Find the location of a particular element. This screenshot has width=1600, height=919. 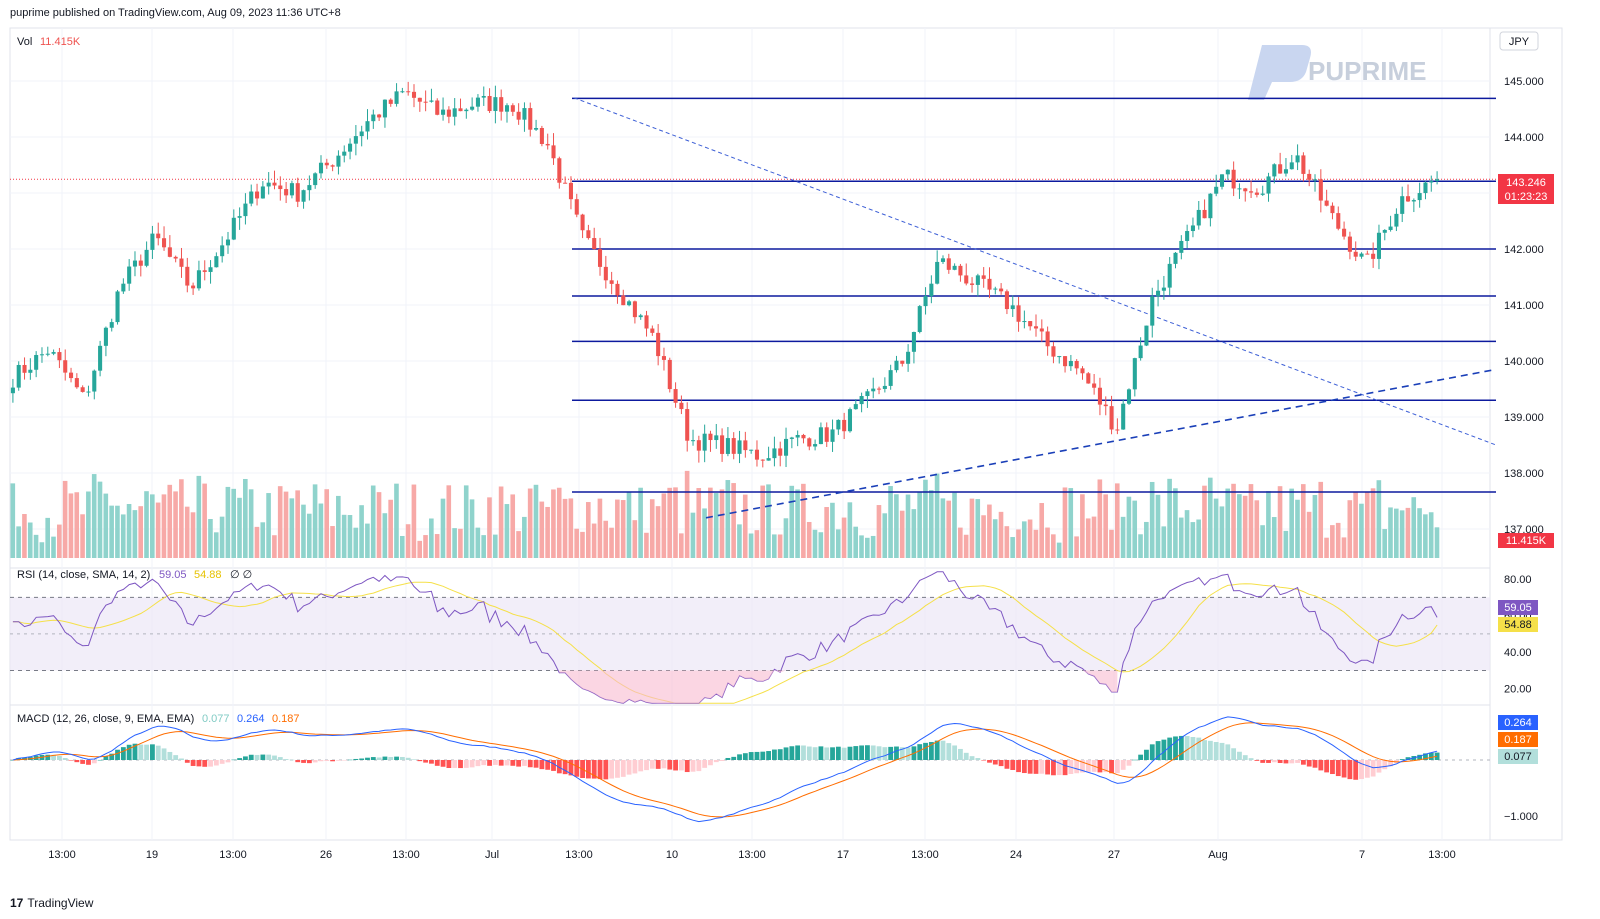

macd-legend-title: MACD (12, 26, close, 9, EMA, EMA) is located at coordinates (105, 719).